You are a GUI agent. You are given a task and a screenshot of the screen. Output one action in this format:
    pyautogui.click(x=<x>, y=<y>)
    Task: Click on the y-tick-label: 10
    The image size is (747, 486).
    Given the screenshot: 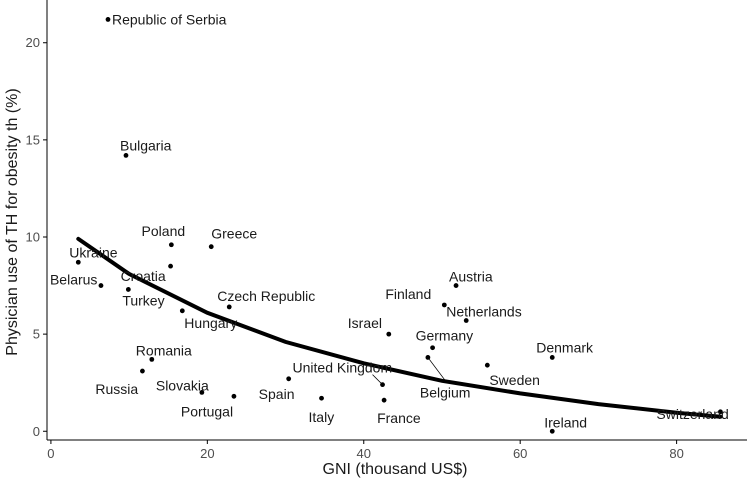 What is the action you would take?
    pyautogui.click(x=33, y=236)
    